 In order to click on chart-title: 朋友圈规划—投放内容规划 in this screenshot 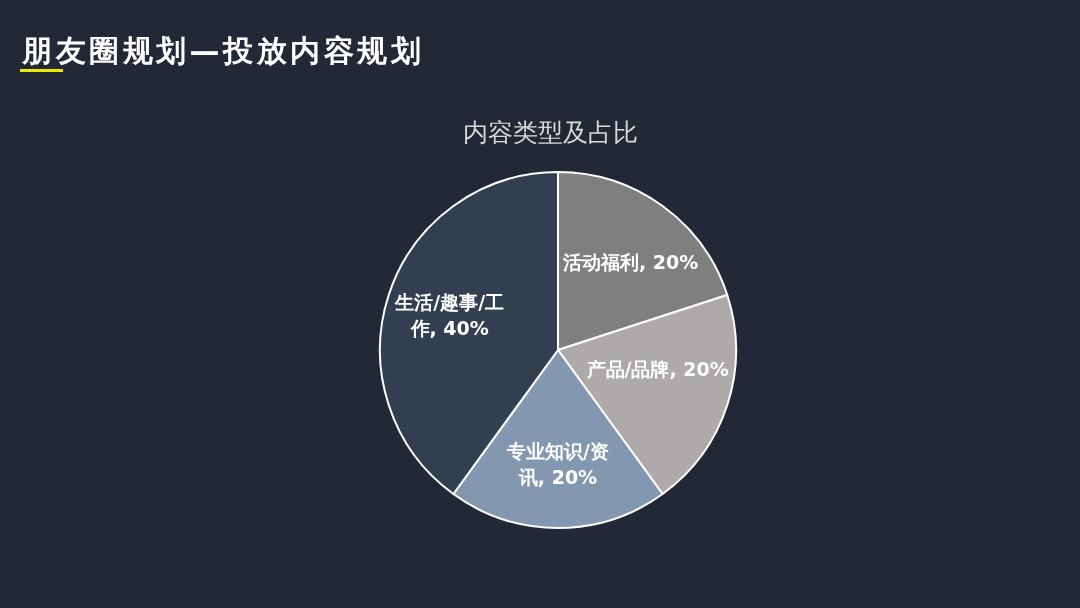, I will do `click(222, 50)`.